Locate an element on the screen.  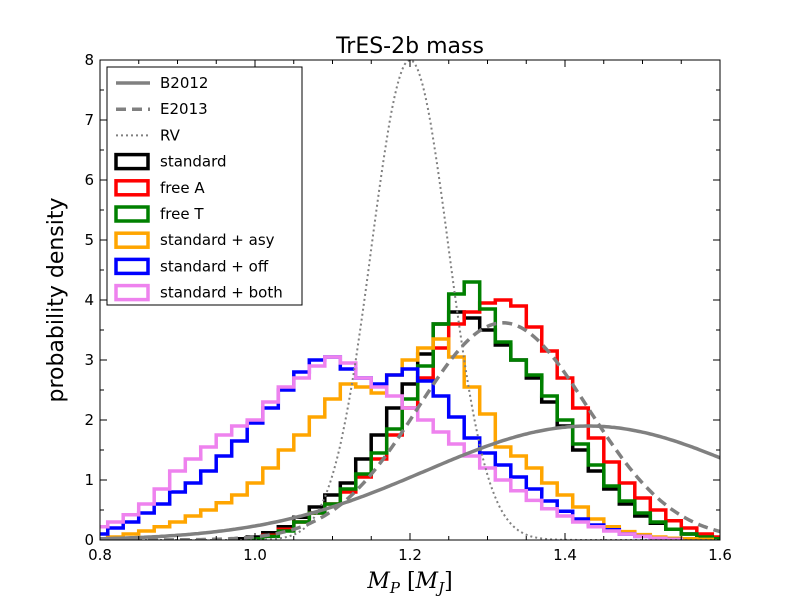
legend-item-free-t: free T is located at coordinates (159, 214).